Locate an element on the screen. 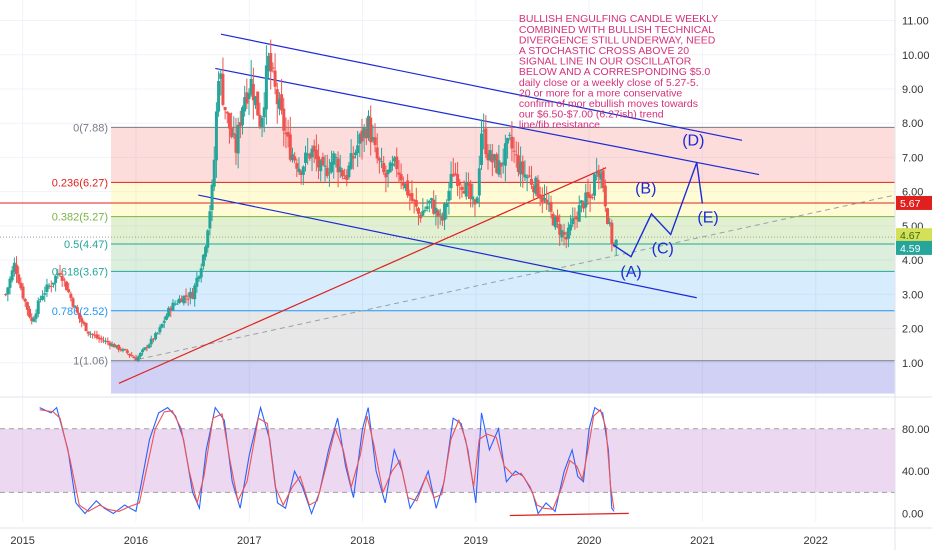 This screenshot has width=932, height=550. wave-label: (C) is located at coordinates (663, 248).